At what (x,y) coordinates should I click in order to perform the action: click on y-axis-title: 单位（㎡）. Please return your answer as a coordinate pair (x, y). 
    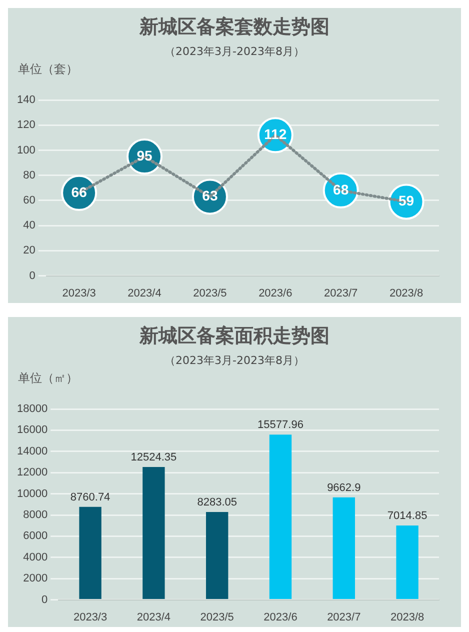
    Looking at the image, I should click on (48, 378).